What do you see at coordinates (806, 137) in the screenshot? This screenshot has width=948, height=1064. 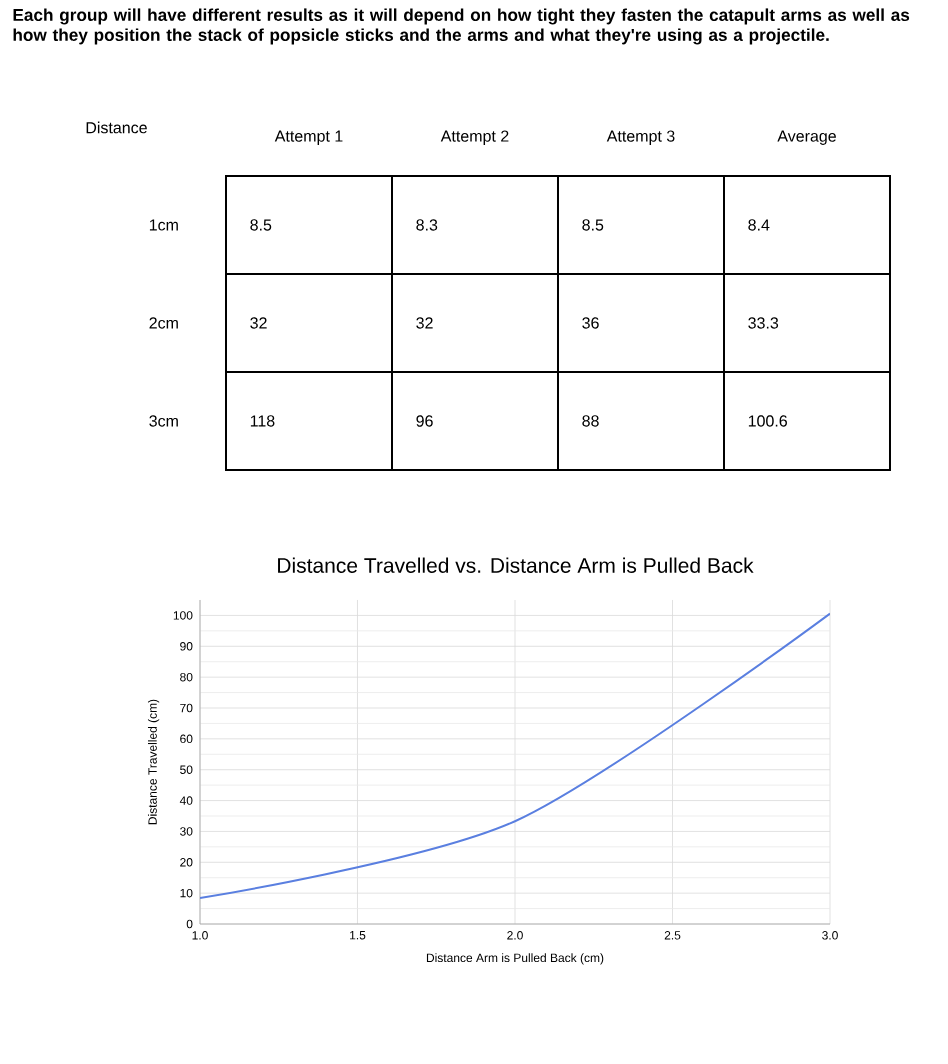 I see `x-tick-label: Average` at bounding box center [806, 137].